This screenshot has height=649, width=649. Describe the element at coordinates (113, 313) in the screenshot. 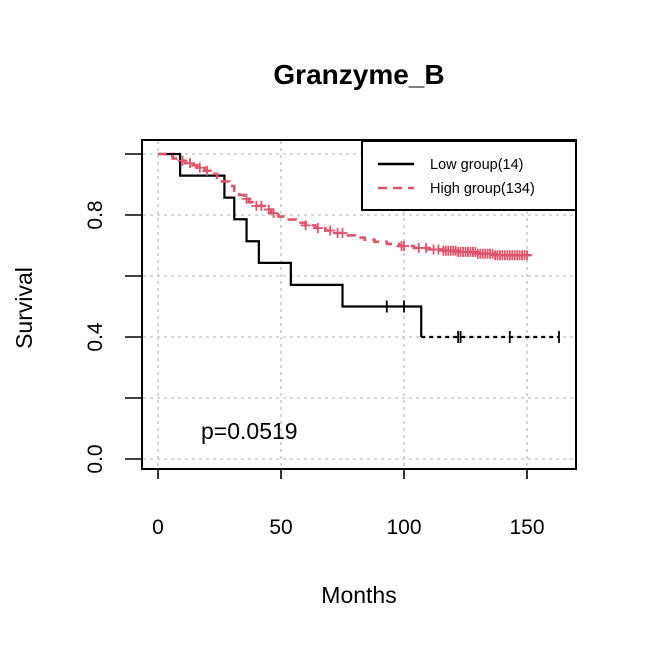

I see `y-axis: 0.0 0.4 0.8` at that location.